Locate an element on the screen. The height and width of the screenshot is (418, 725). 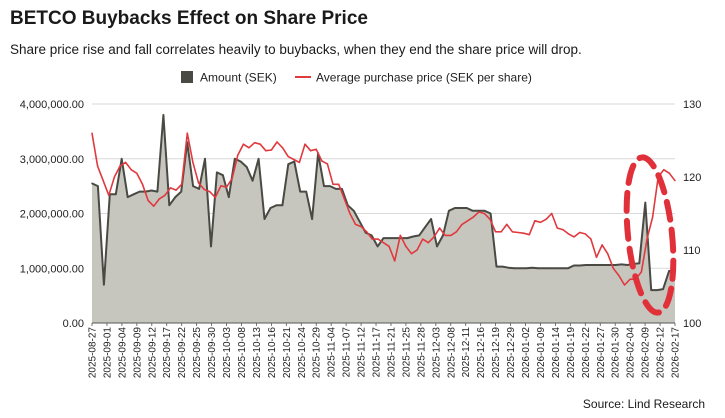
x-tick-label: 2025-09-09 is located at coordinates (137, 353).